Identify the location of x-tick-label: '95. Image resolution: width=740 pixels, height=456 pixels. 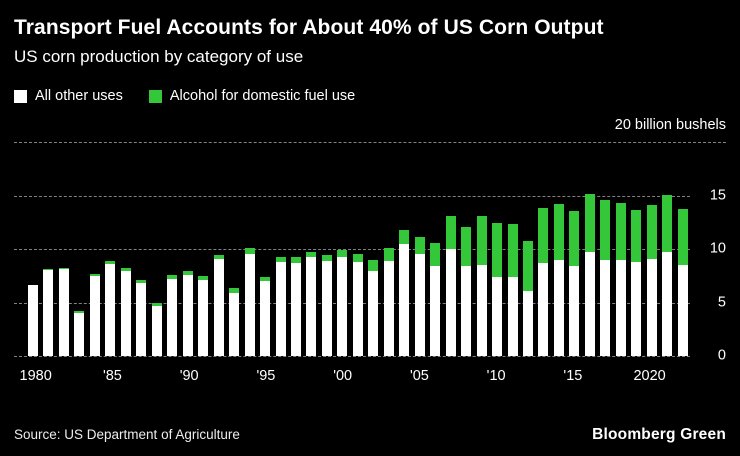
(266, 376).